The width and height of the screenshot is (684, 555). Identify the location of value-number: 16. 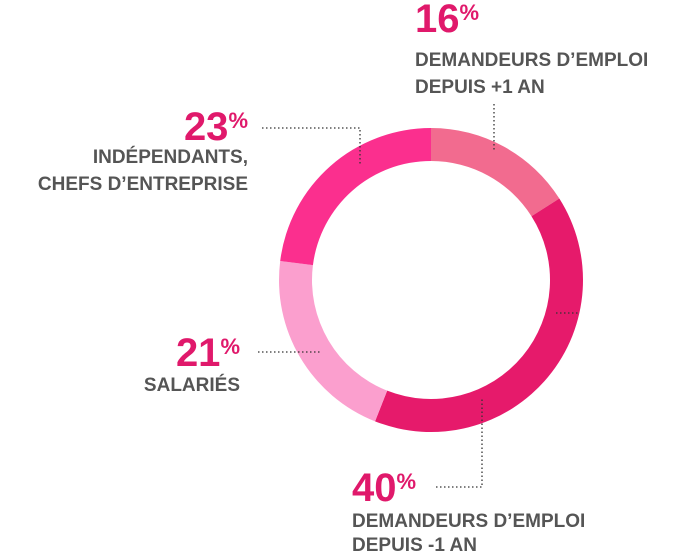
(437, 20).